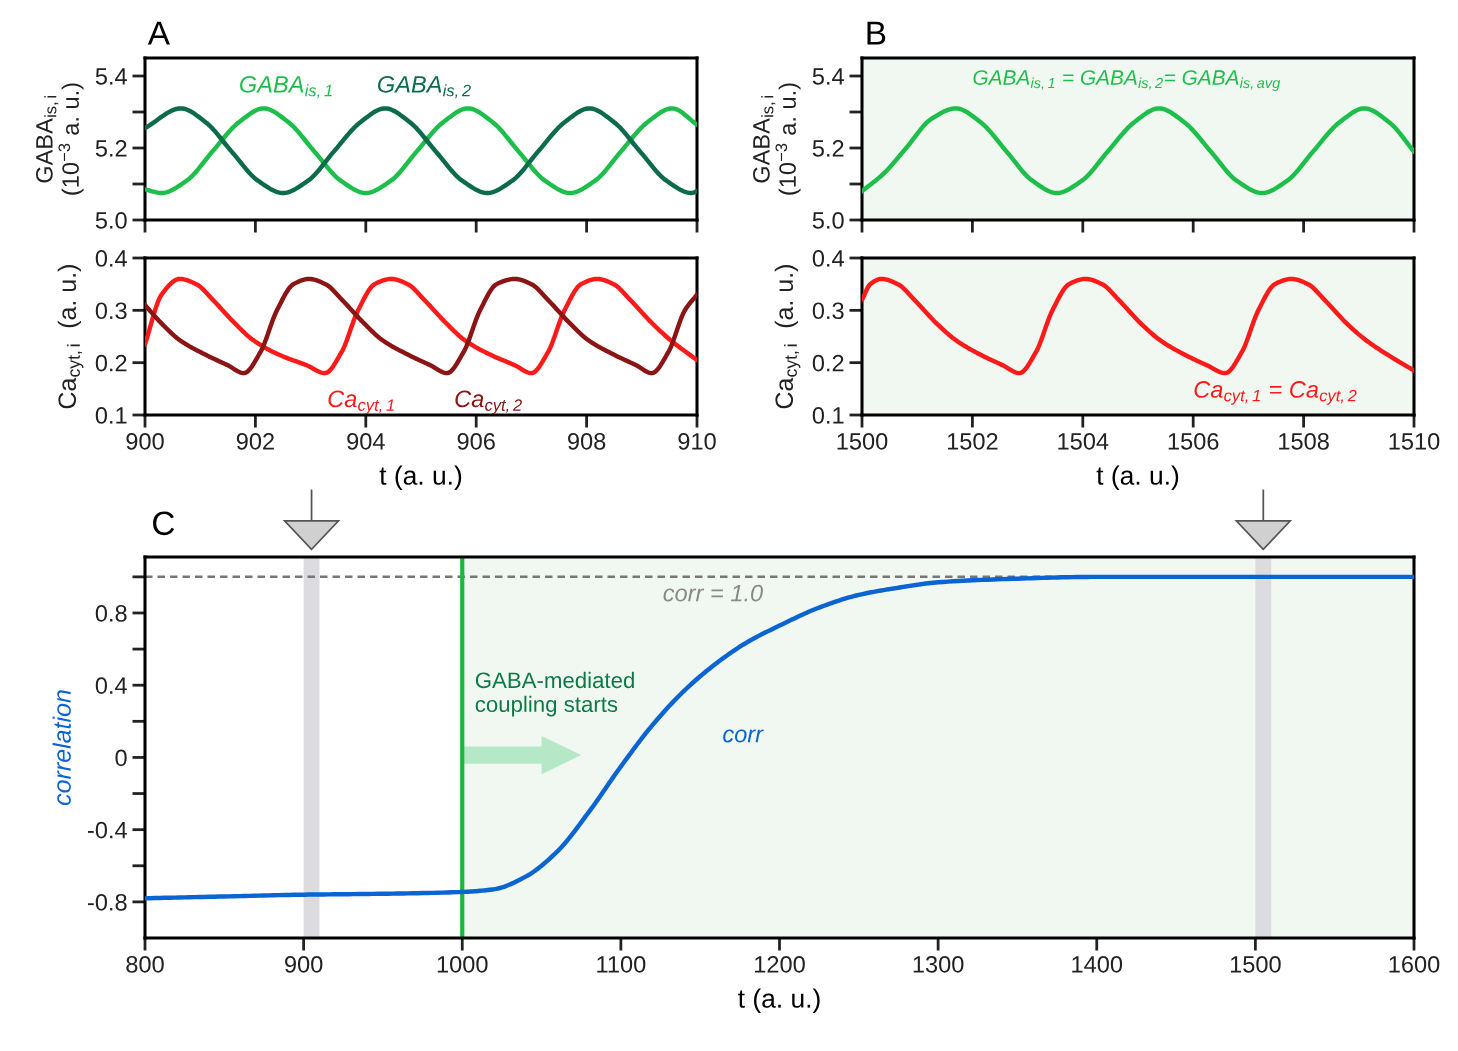 The image size is (1458, 1051). I want to click on ref-line-label: corr = 1.0, so click(713, 593).